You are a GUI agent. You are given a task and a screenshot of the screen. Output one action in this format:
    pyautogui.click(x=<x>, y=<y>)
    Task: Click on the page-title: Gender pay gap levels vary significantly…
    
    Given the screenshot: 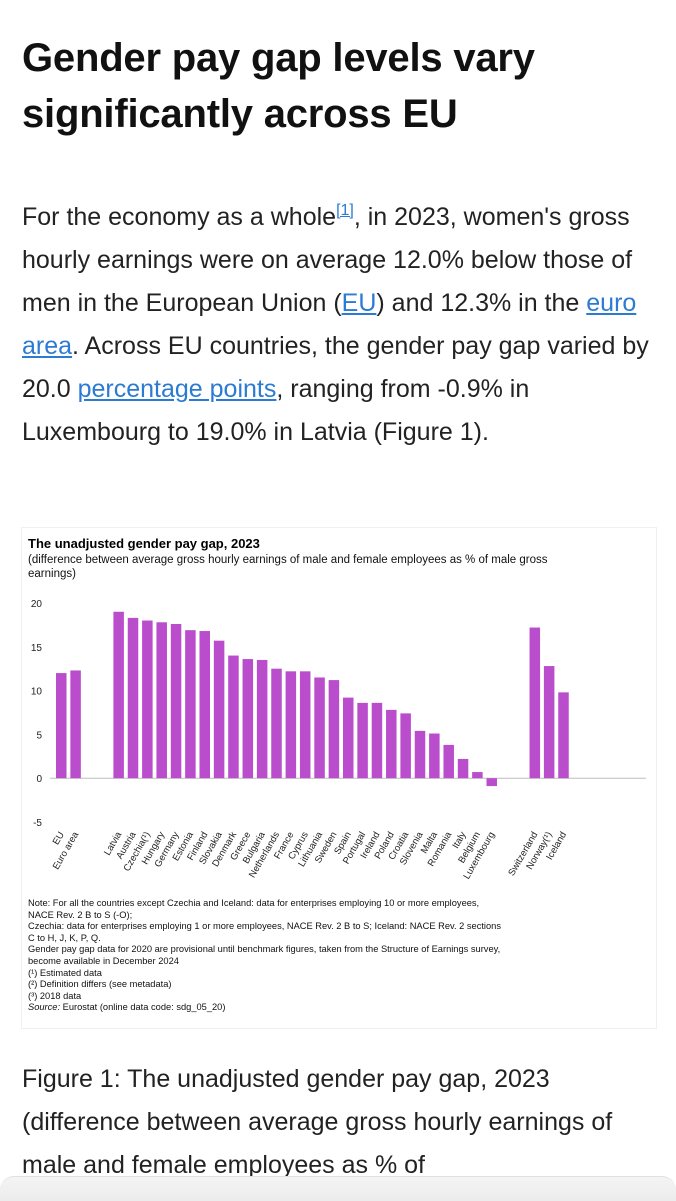 What is the action you would take?
    pyautogui.click(x=278, y=86)
    